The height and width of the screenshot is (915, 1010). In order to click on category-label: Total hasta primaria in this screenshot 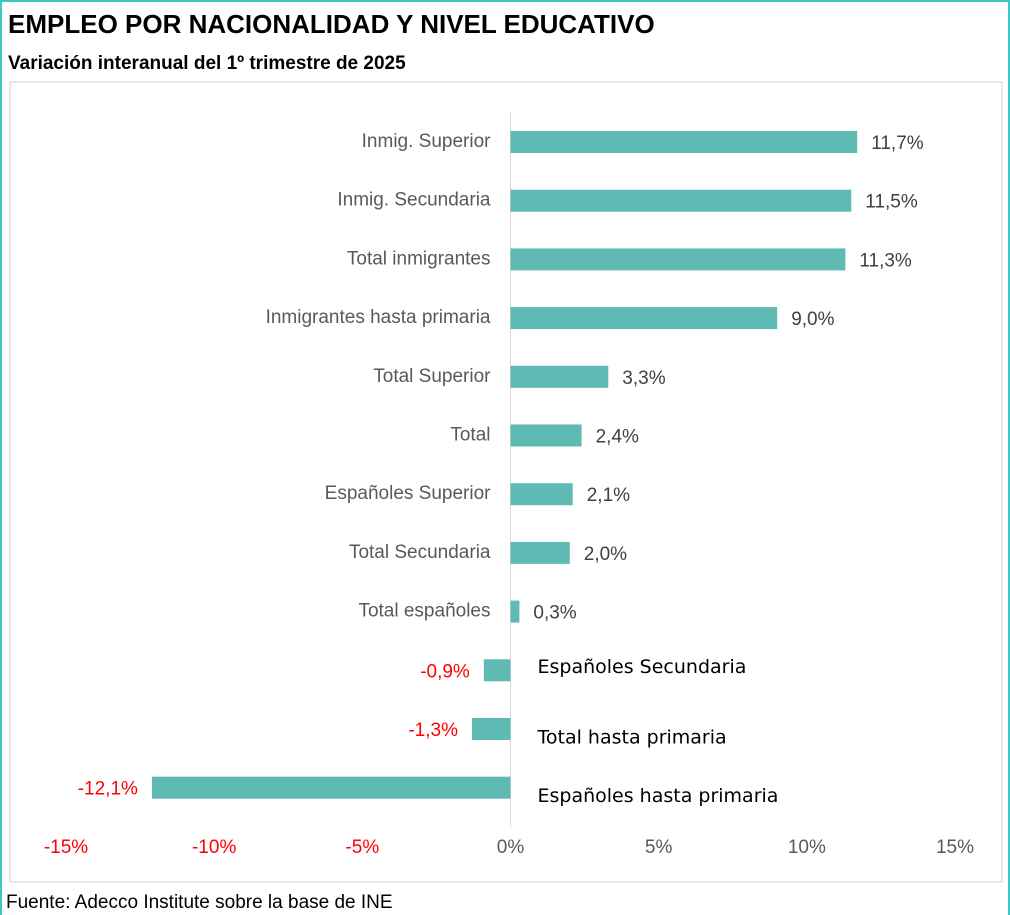, I will do `click(632, 738)`.